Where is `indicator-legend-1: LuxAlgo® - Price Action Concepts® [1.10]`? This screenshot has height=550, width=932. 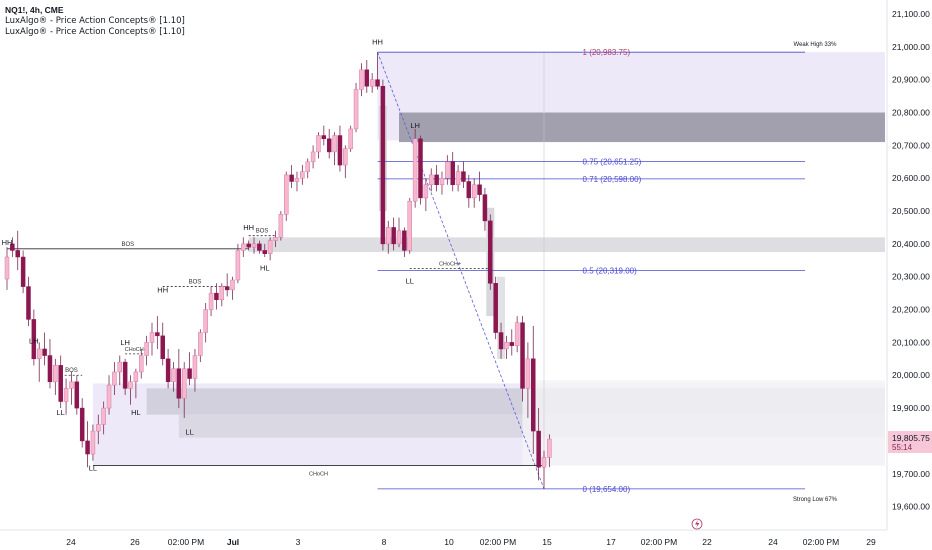
indicator-legend-1: LuxAlgo® - Price Action Concepts® [1.10] is located at coordinates (95, 21).